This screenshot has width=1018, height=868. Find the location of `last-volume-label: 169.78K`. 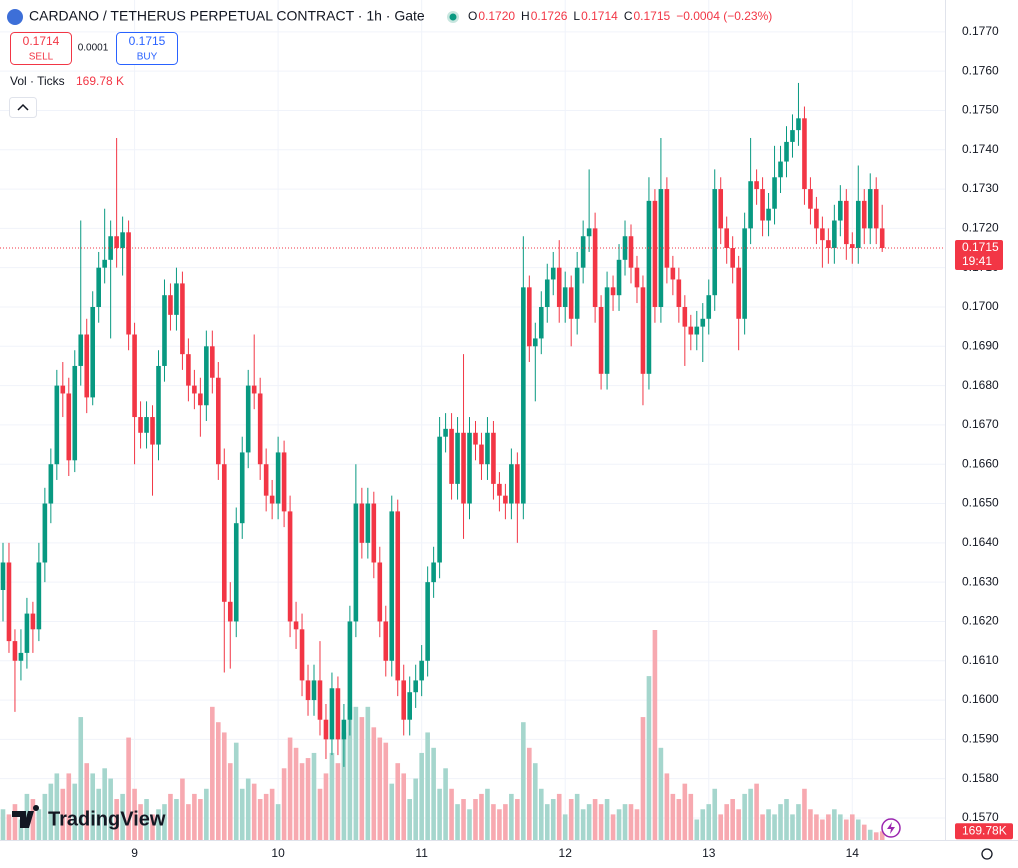

last-volume-label: 169.78K is located at coordinates (984, 830).